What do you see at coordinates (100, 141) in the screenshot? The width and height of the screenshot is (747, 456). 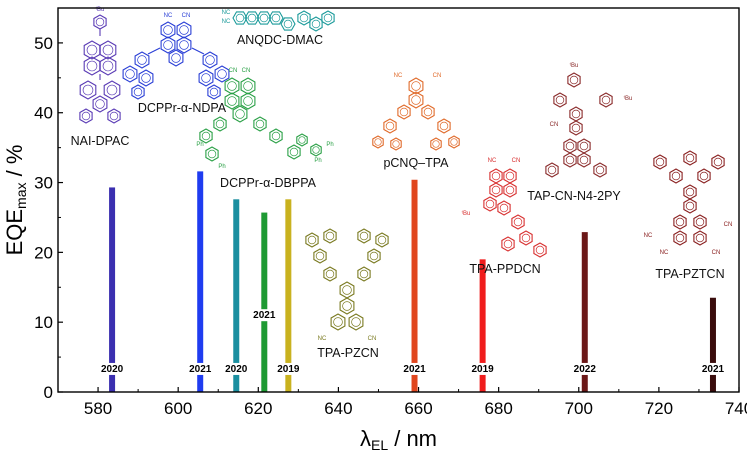 I see `structure-label-0: NAI-DPAC` at bounding box center [100, 141].